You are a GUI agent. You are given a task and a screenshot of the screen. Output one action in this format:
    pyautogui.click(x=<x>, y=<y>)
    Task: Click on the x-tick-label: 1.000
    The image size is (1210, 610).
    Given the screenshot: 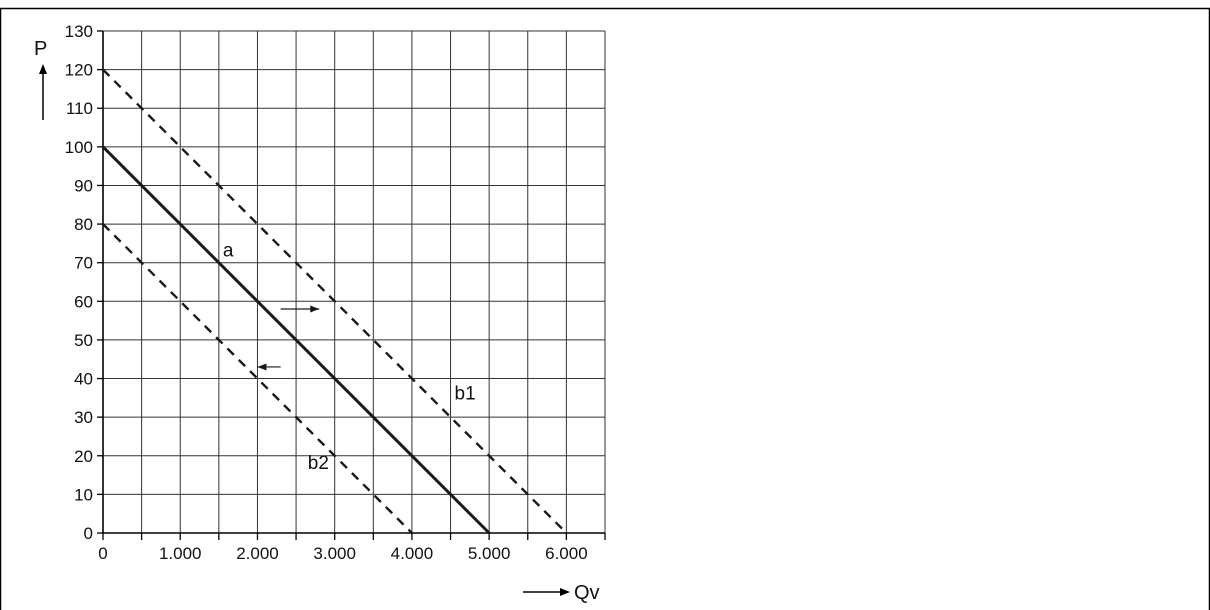 What is the action you would take?
    pyautogui.click(x=180, y=553)
    